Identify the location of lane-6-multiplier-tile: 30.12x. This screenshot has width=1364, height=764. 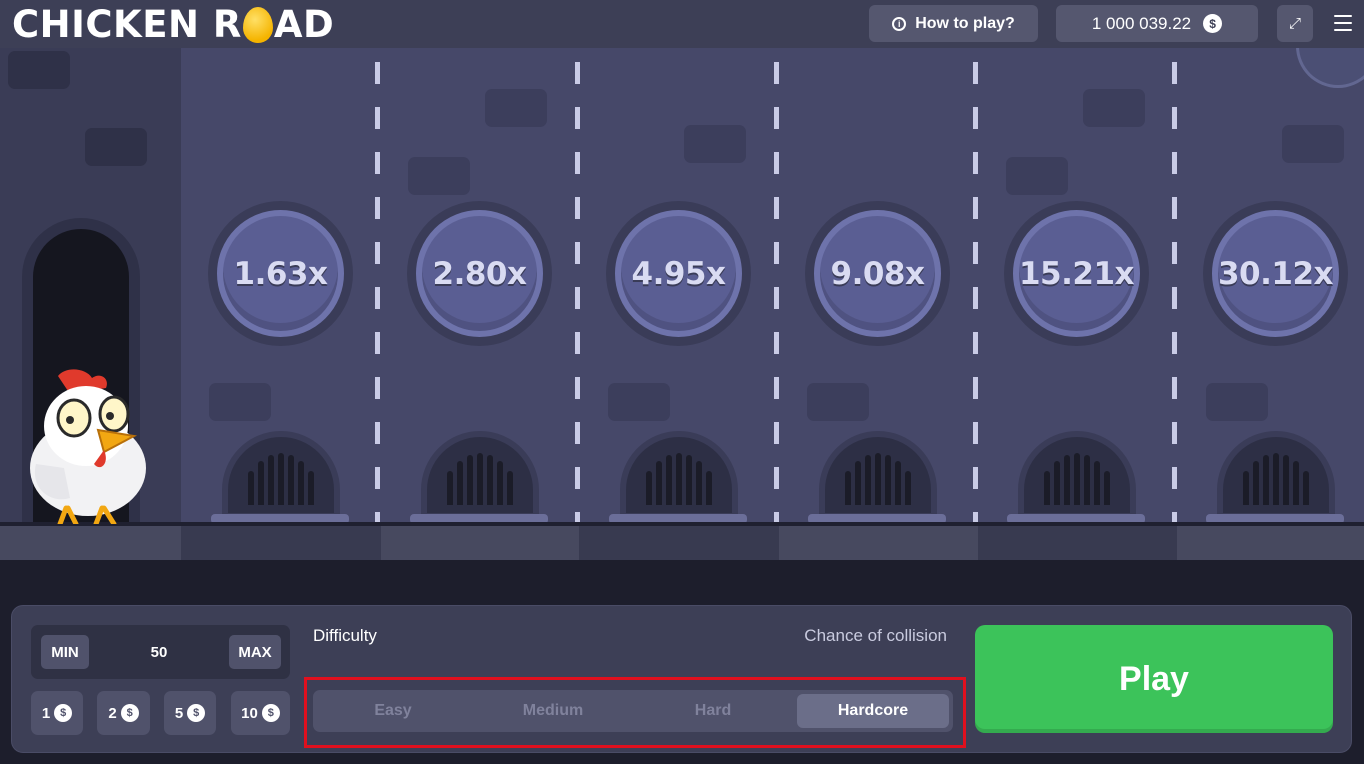
(1275, 273).